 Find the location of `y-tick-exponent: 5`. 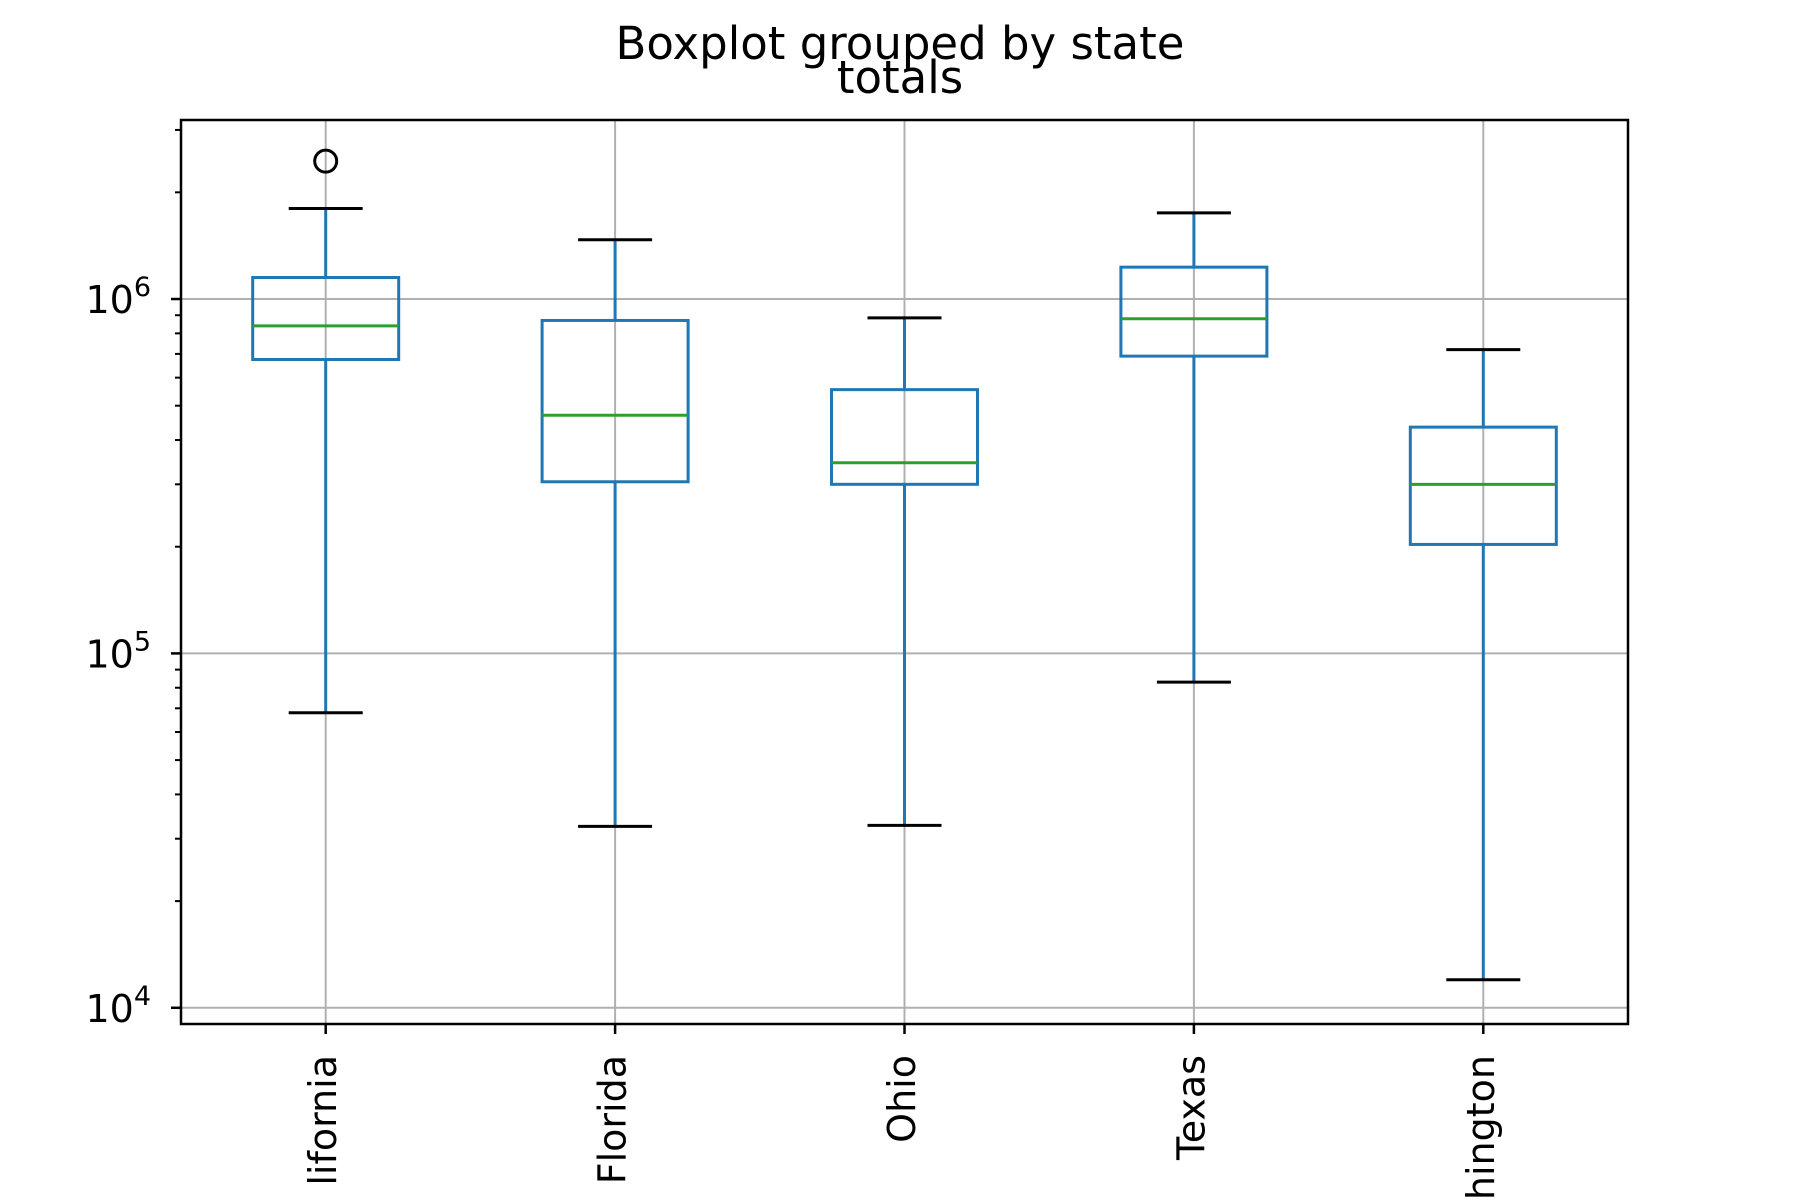

y-tick-exponent: 5 is located at coordinates (142, 641).